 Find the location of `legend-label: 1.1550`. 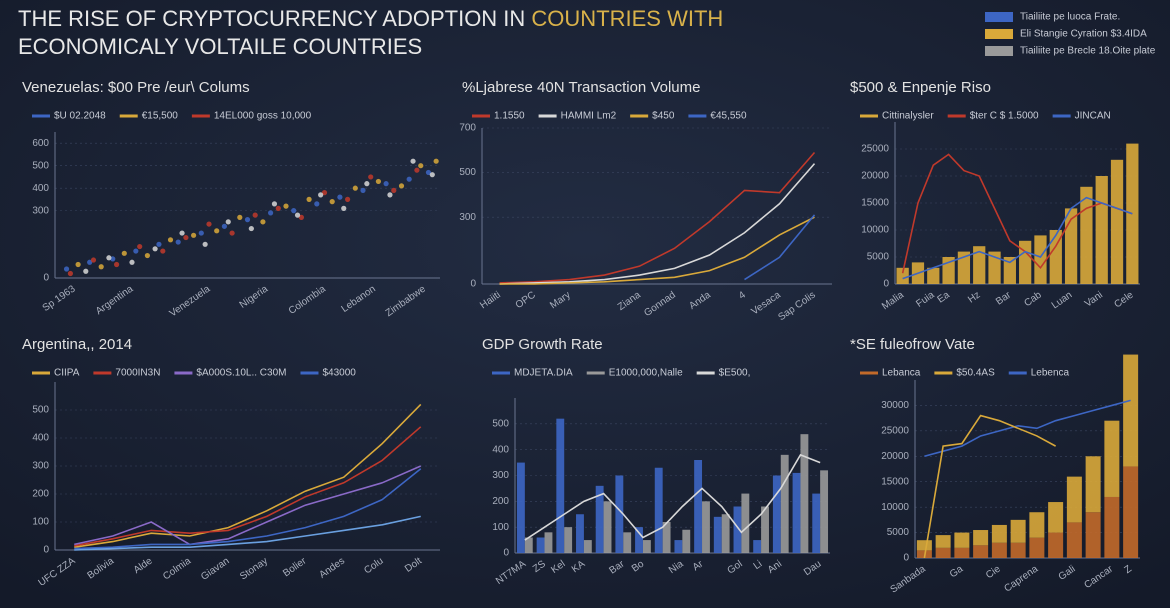

legend-label: 1.1550 is located at coordinates (509, 116).